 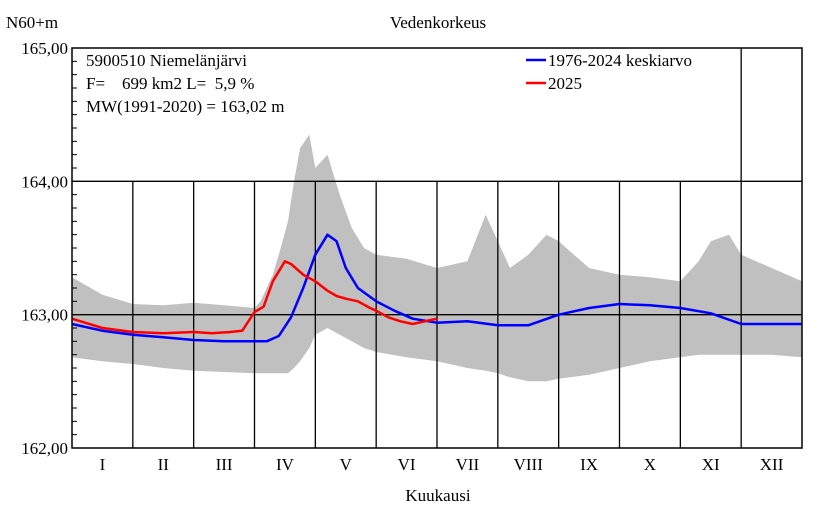 What do you see at coordinates (609, 72) in the screenshot?
I see `legend: 1976-2024 keskiarvo 2025` at bounding box center [609, 72].